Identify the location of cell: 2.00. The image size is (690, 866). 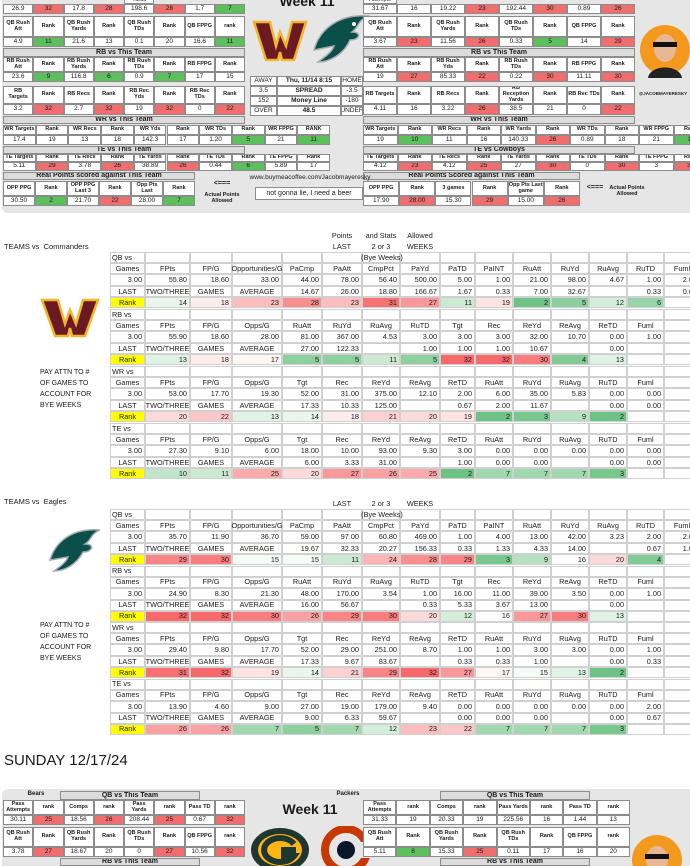
(494, 405).